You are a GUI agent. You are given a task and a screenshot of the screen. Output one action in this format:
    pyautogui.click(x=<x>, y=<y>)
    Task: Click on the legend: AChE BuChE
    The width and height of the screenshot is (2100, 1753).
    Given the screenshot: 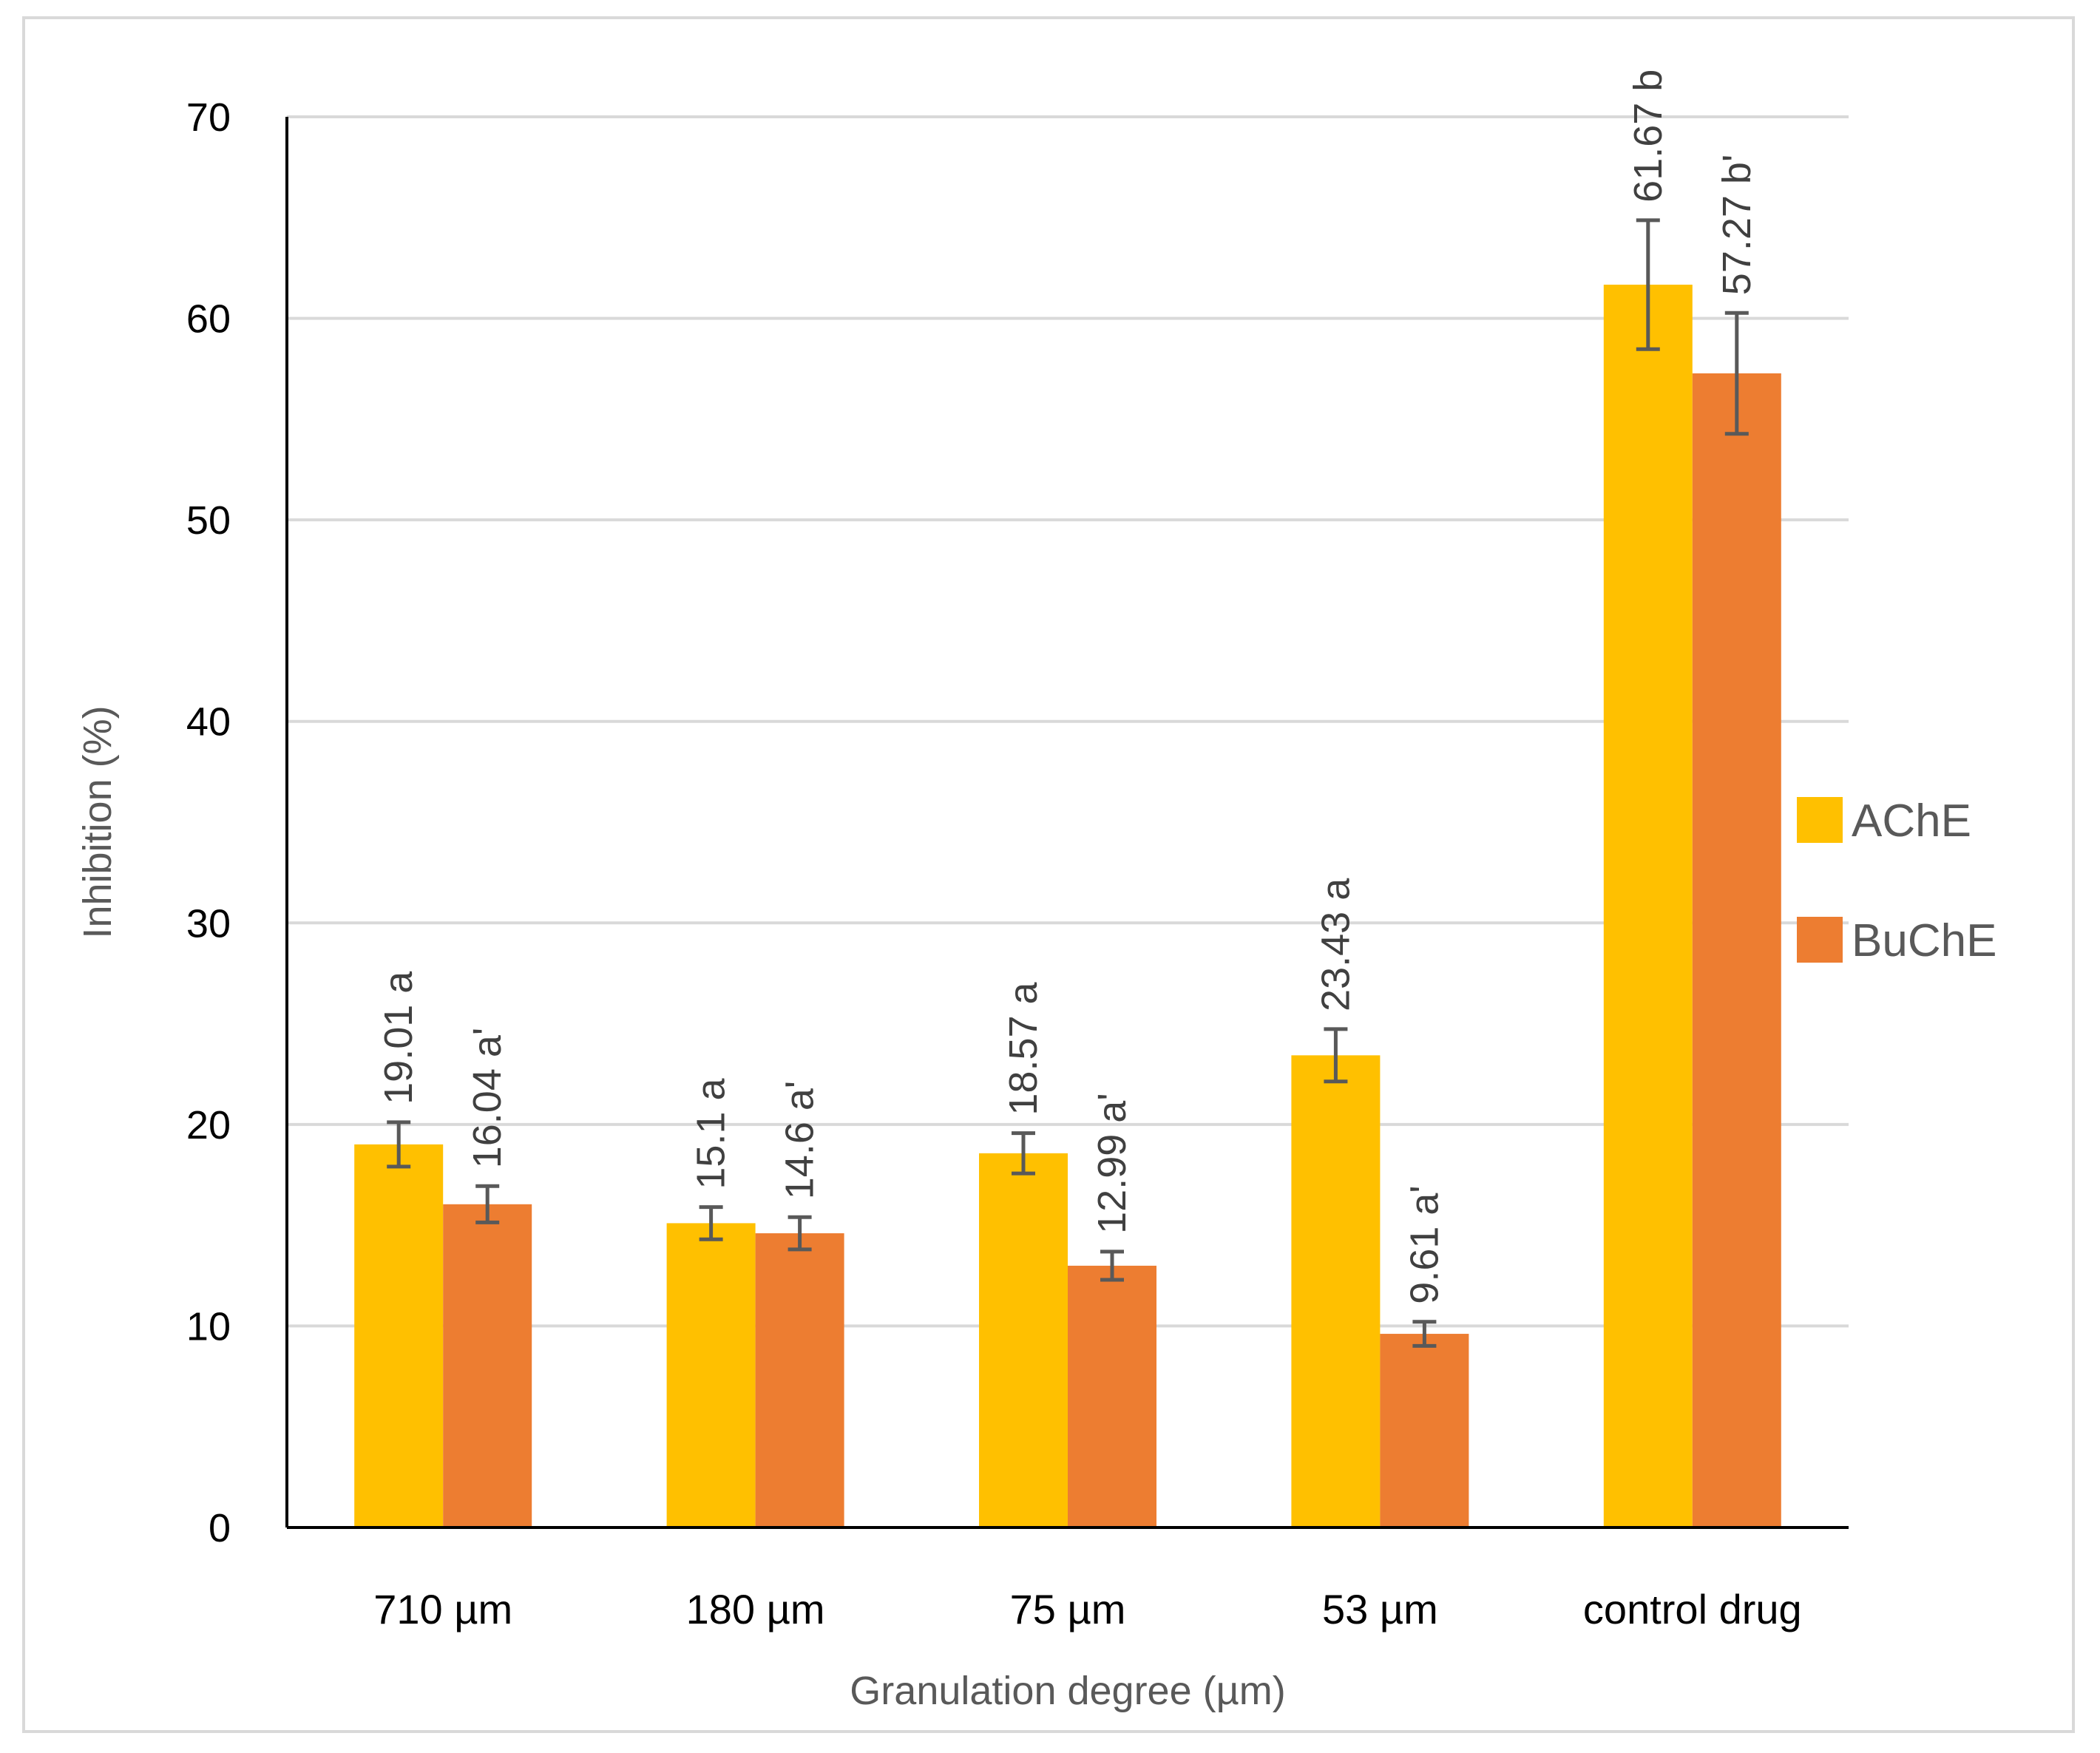 What is the action you would take?
    pyautogui.click(x=1897, y=881)
    